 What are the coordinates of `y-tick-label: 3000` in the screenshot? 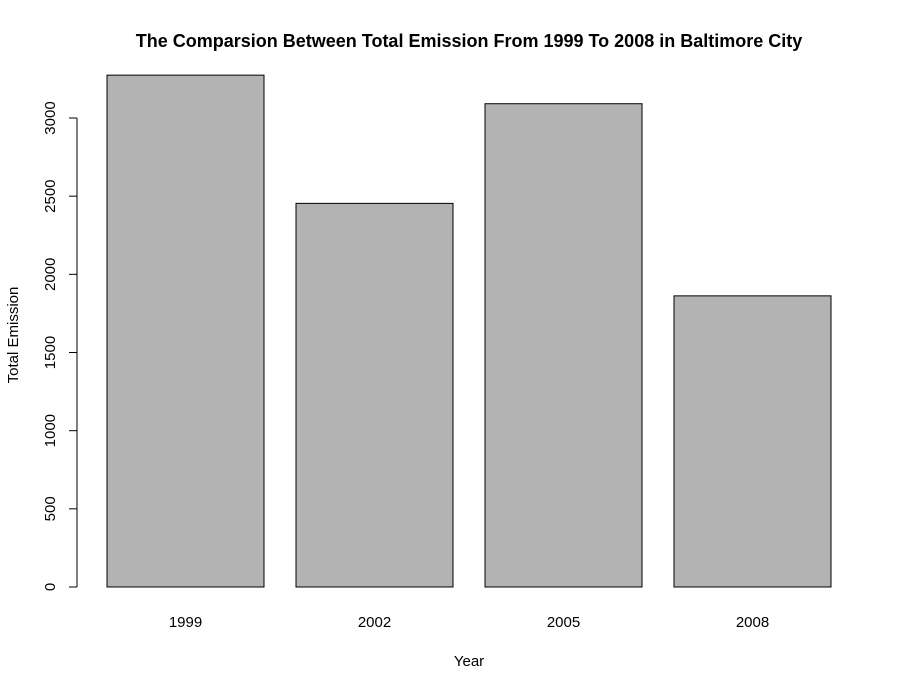 It's located at (50, 117).